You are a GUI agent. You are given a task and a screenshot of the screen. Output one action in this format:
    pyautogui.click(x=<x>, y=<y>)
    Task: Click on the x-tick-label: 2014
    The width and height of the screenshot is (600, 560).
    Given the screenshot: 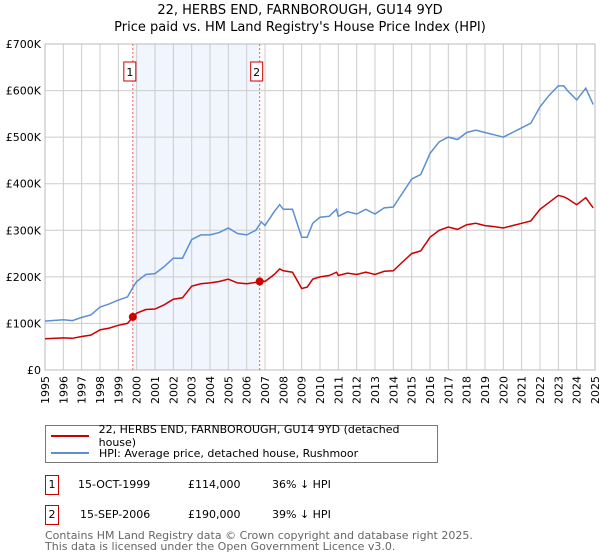 What is the action you would take?
    pyautogui.click(x=393, y=390)
    